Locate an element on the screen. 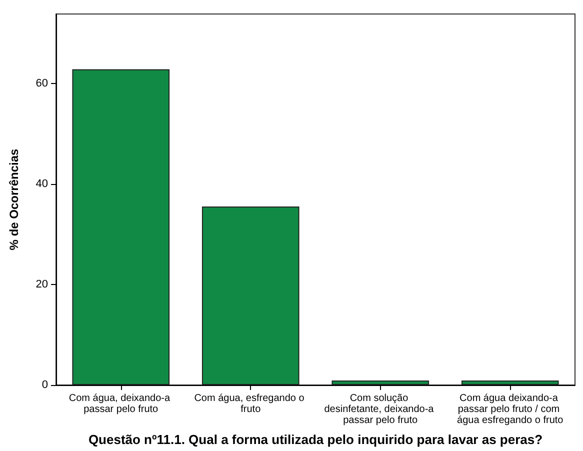  x-tick-label: Com água, esfregando o fruto is located at coordinates (251, 404).